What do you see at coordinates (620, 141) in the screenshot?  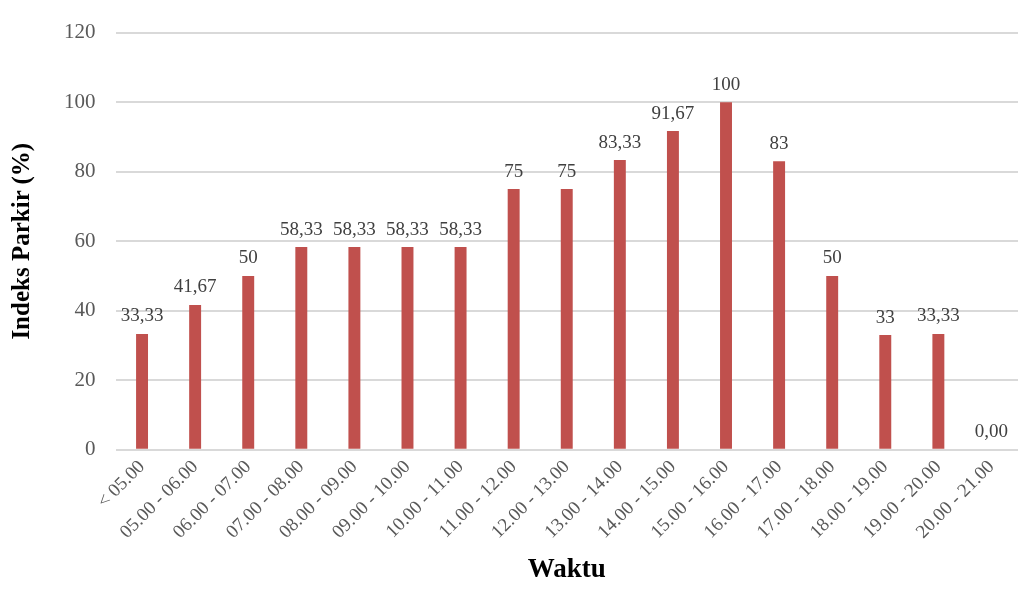 I see `data-label: 83,33` at bounding box center [620, 141].